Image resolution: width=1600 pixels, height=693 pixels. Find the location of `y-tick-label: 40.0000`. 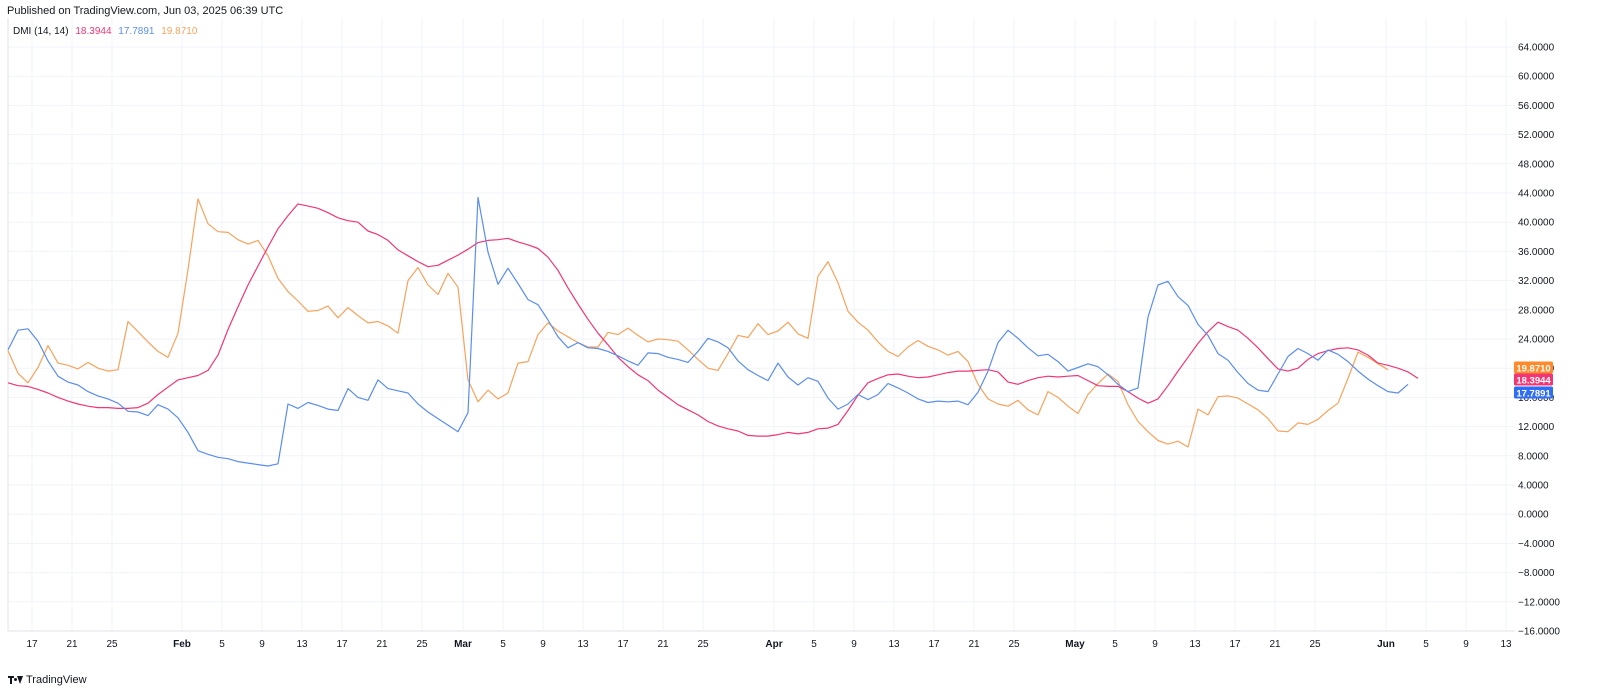

y-tick-label: 40.0000 is located at coordinates (1536, 223).